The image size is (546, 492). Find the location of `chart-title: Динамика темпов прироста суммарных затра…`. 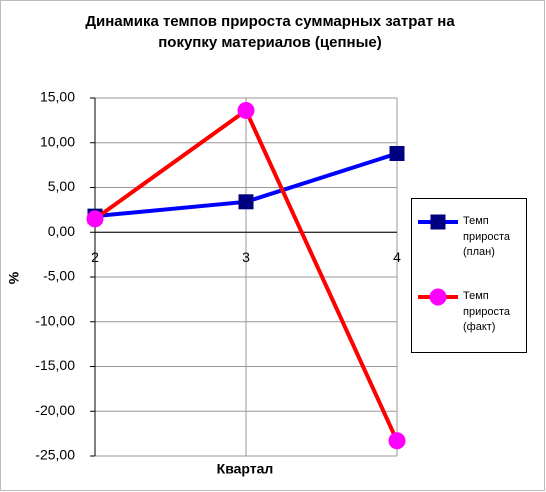

chart-title: Динамика темпов прироста суммарных затра… is located at coordinates (270, 32).